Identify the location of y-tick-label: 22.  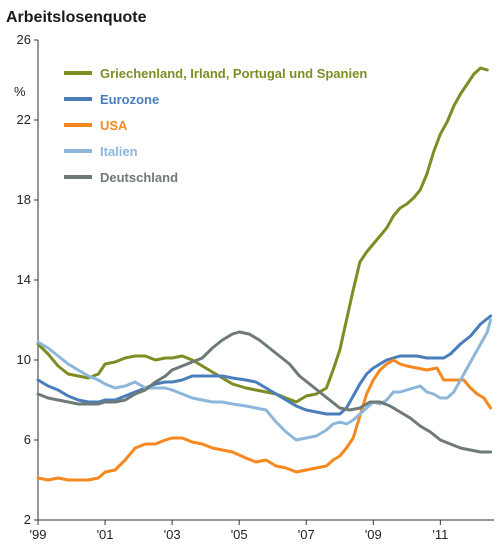
(24, 119).